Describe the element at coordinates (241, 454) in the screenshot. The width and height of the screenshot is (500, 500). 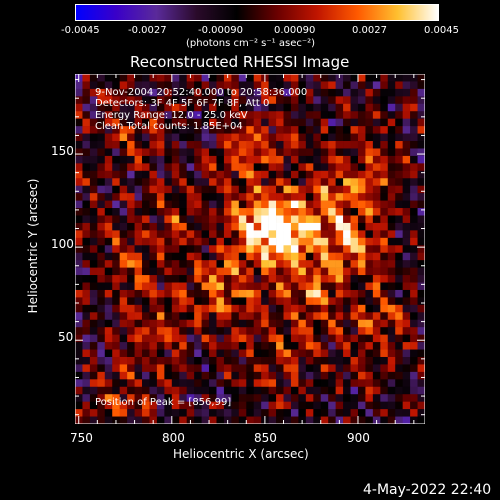
I see `x-axis-label: Heliocentric X (arcsec)` at that location.